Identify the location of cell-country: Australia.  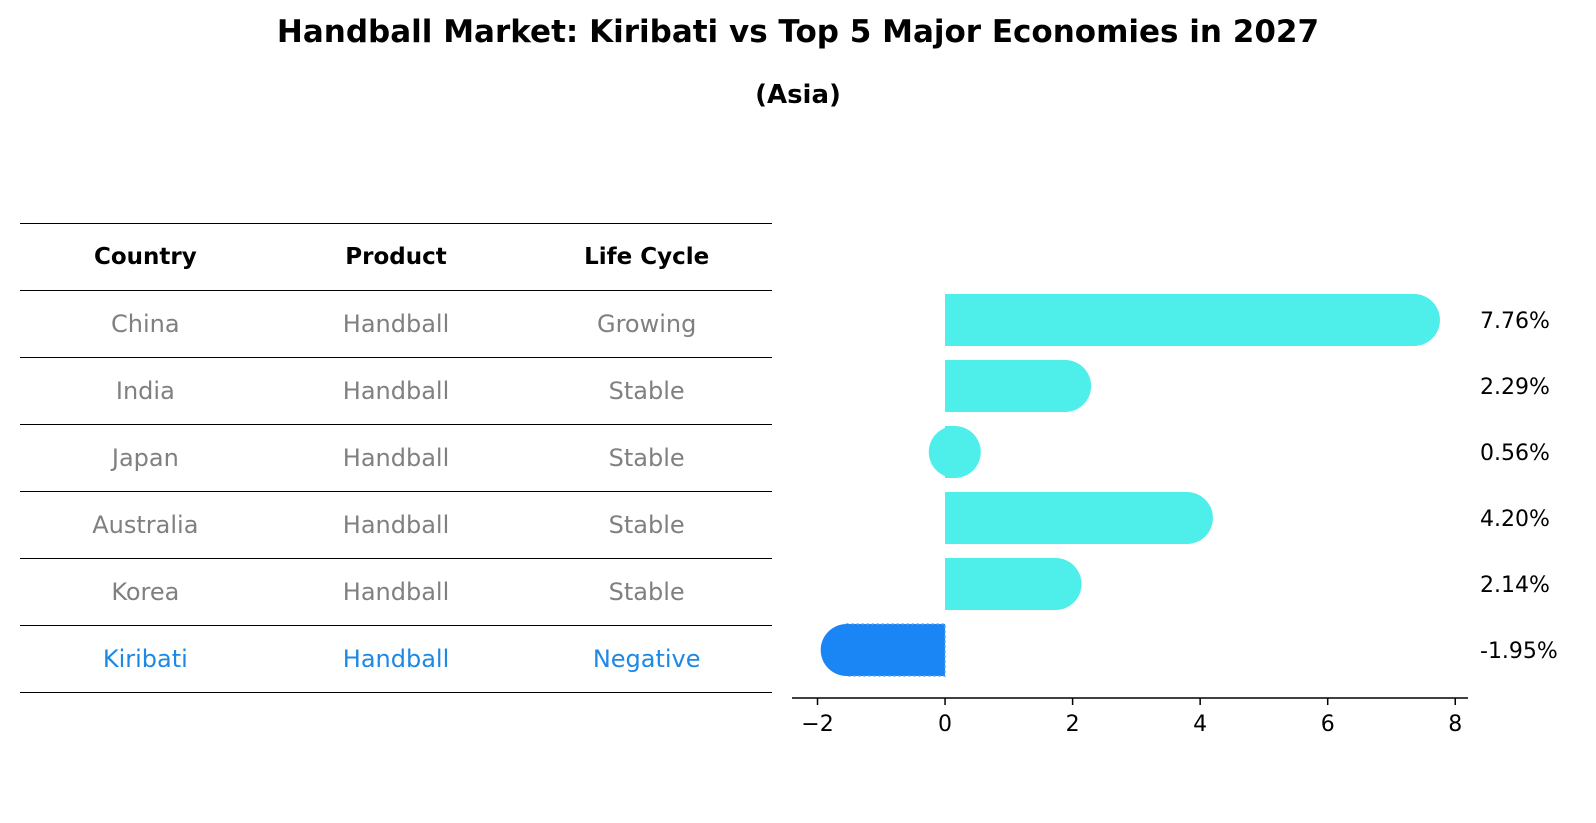
(145, 525).